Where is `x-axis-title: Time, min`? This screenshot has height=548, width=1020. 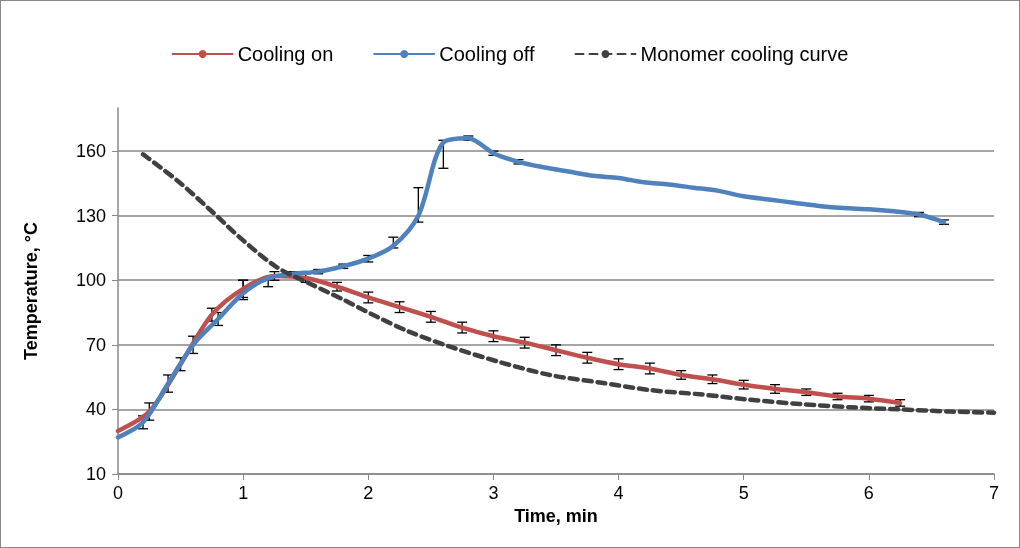
x-axis-title: Time, min is located at coordinates (556, 515).